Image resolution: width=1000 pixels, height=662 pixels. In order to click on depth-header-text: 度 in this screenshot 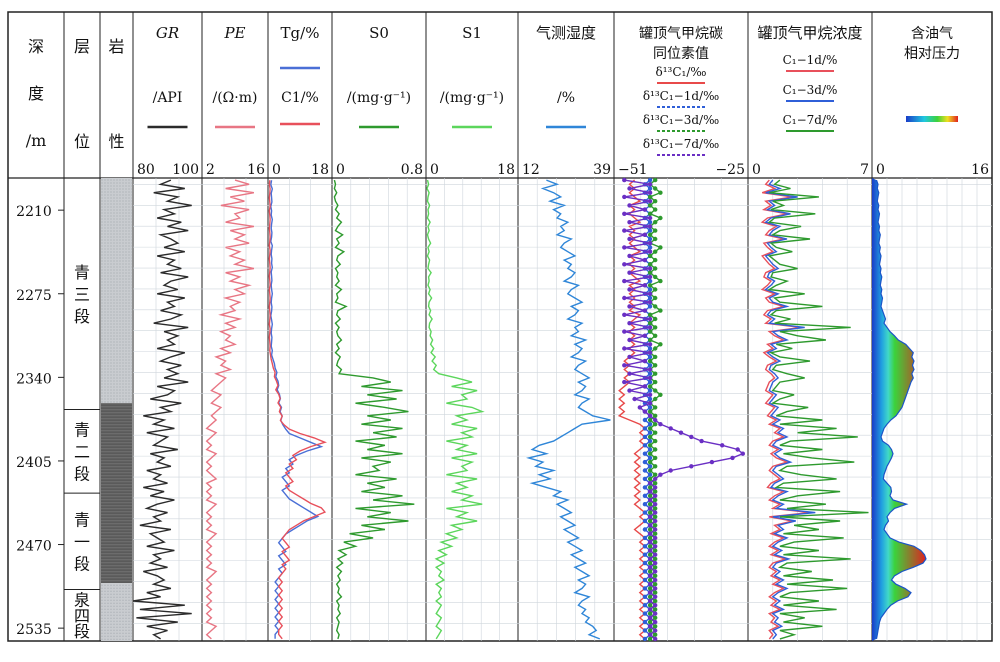, I will do `click(36, 93)`.